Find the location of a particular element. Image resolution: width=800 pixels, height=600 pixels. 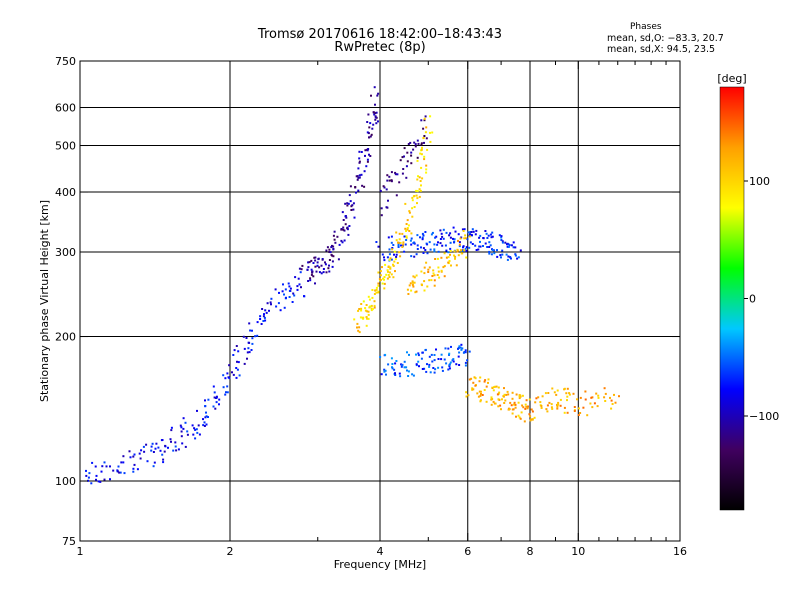

y-tick-label: 750 is located at coordinates (65, 61).